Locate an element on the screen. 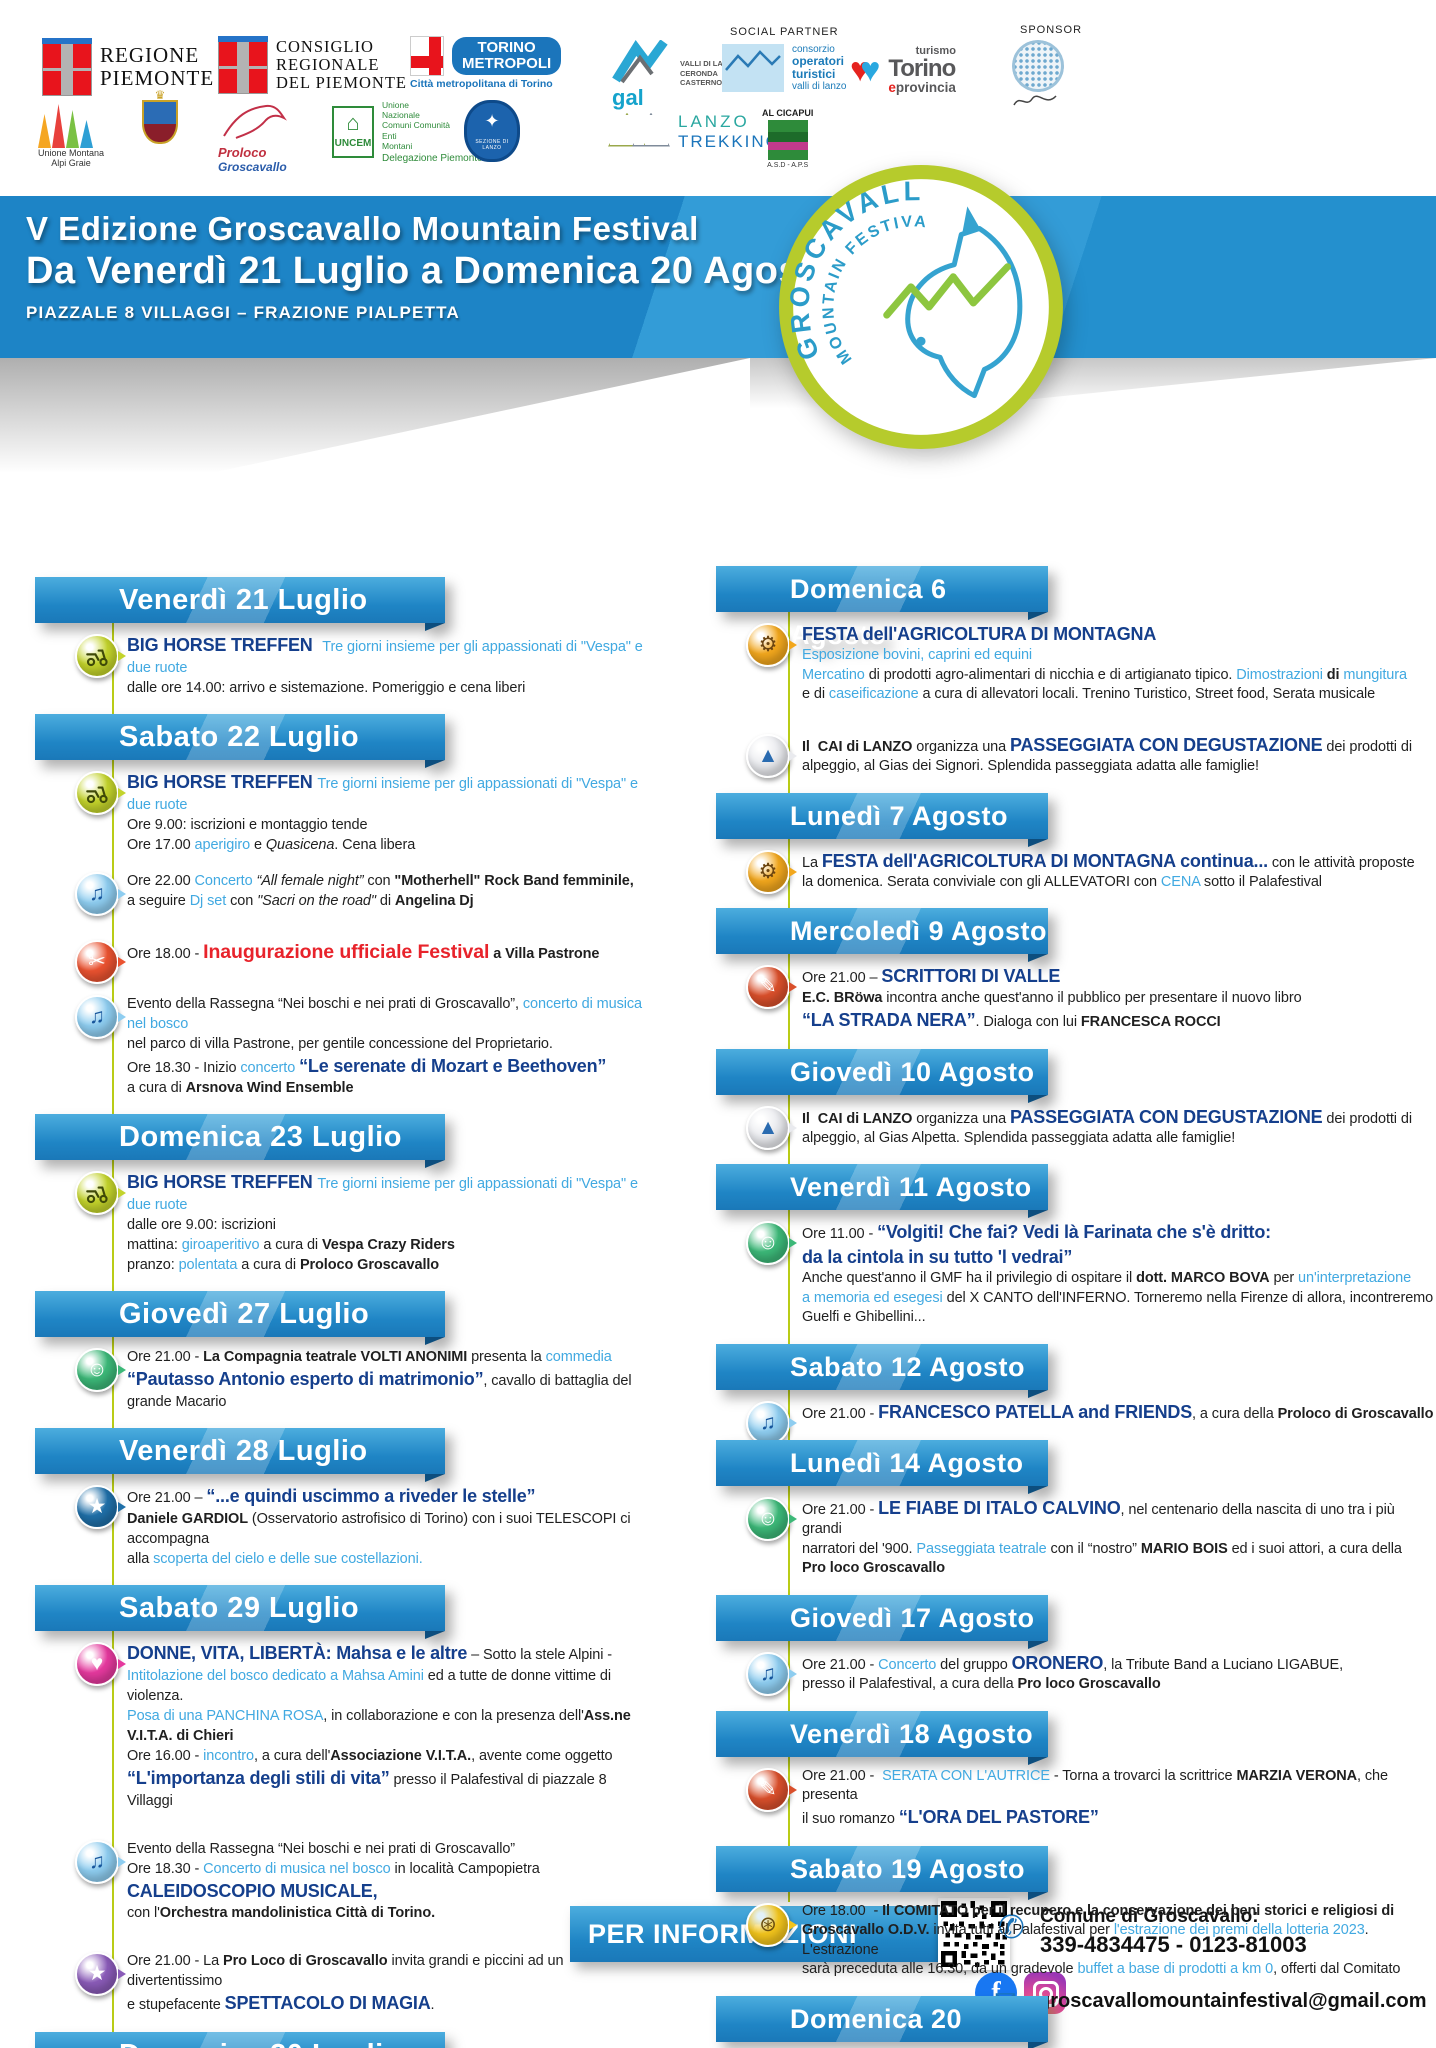 This screenshot has height=2048, width=1436. date-label: Sabato 29 Luglio is located at coordinates (239, 1607).